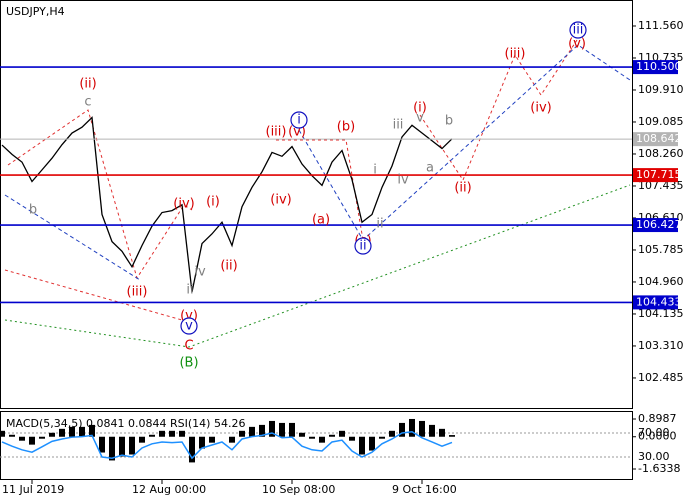 This screenshot has height=500, width=700. What do you see at coordinates (659, 138) in the screenshot?
I see `level-label: 108.642` at bounding box center [659, 138].